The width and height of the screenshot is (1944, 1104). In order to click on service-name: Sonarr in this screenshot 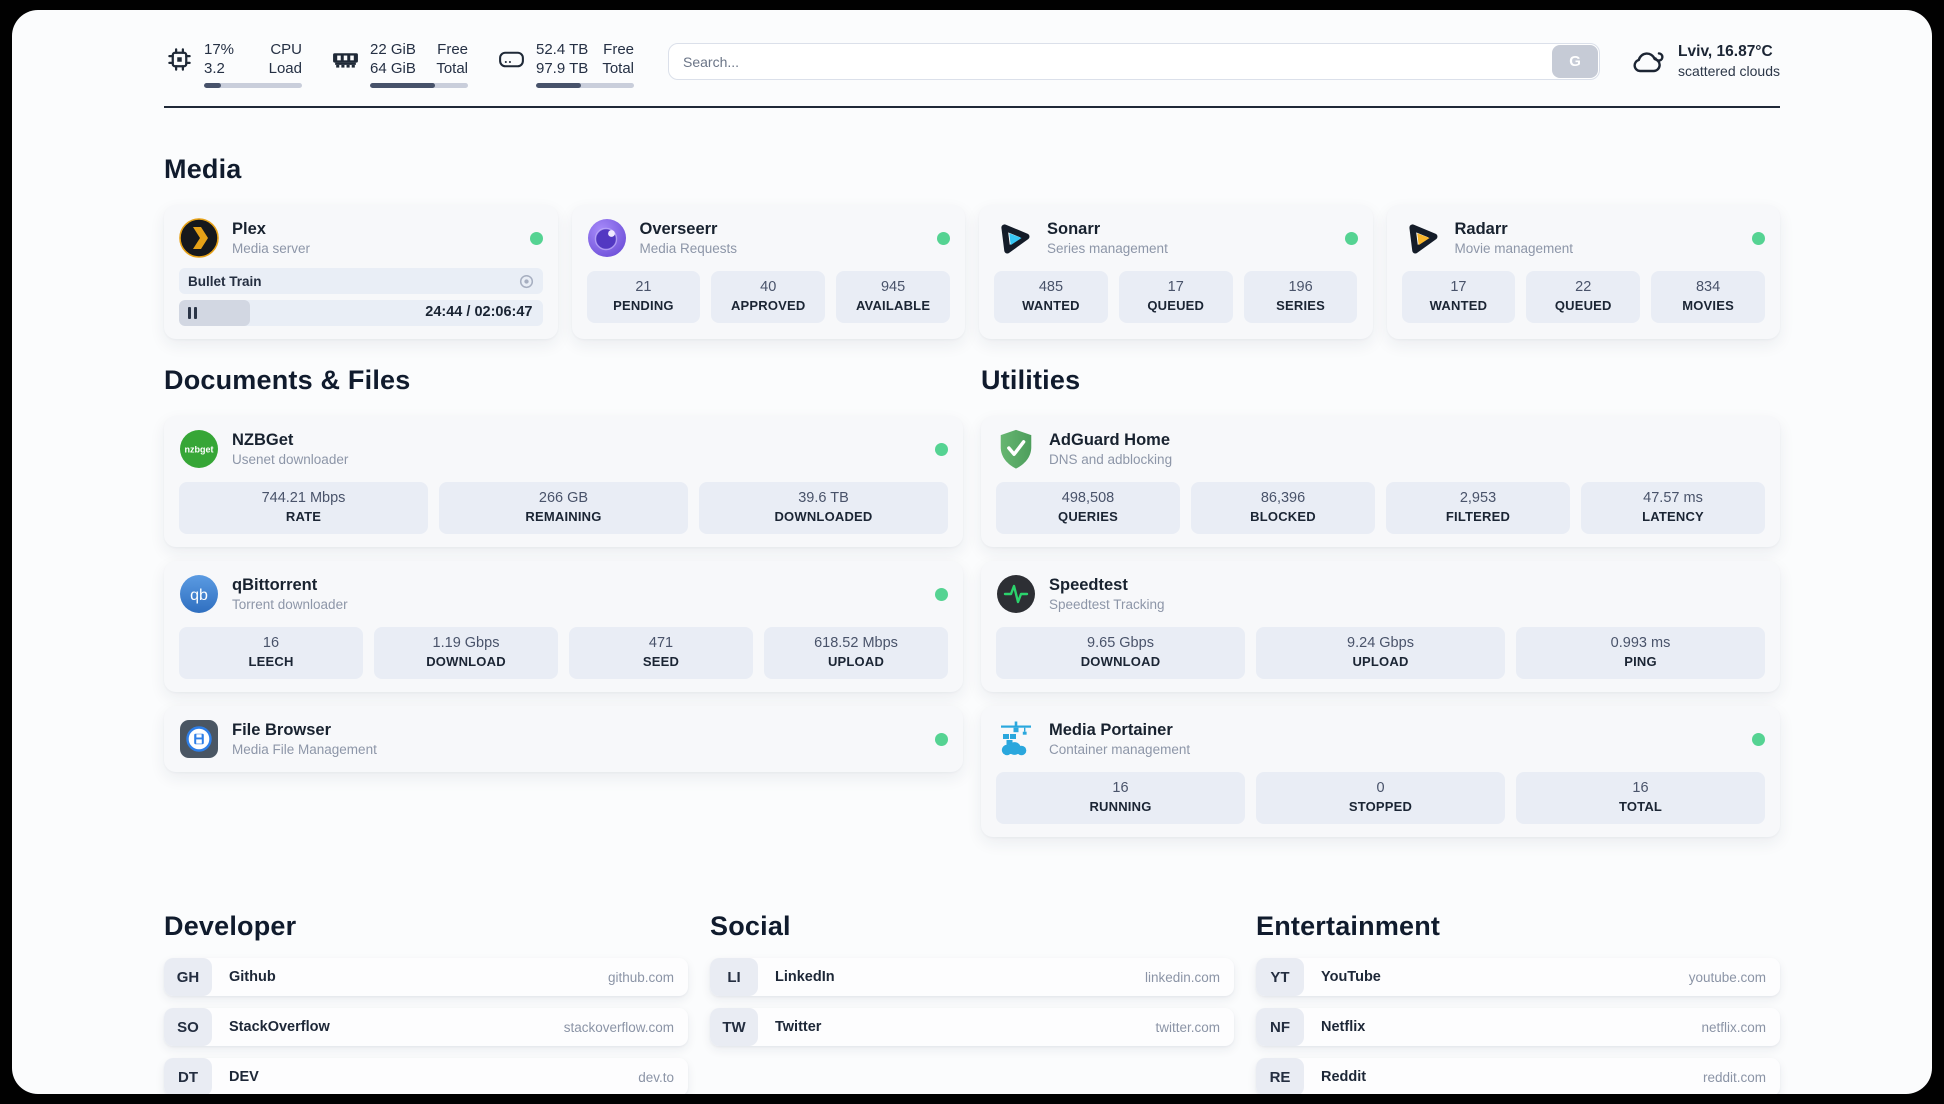, I will do `click(1074, 228)`.